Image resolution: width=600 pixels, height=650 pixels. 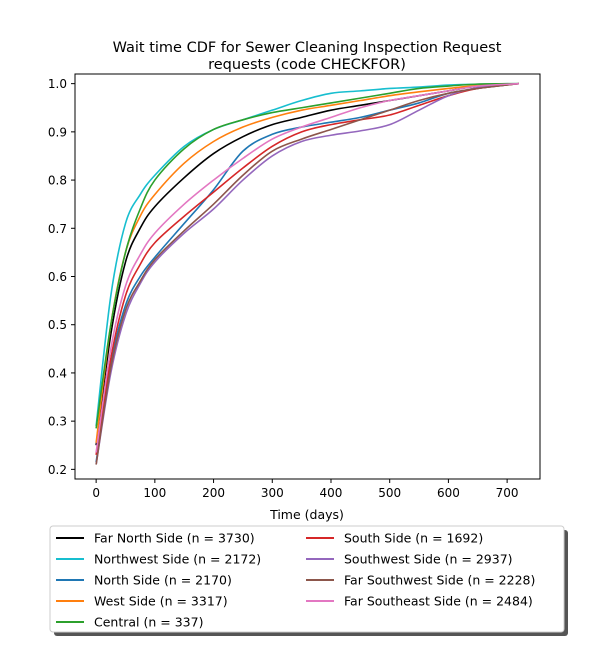 I want to click on legend-label: South Side (n = 1692), so click(x=413, y=538).